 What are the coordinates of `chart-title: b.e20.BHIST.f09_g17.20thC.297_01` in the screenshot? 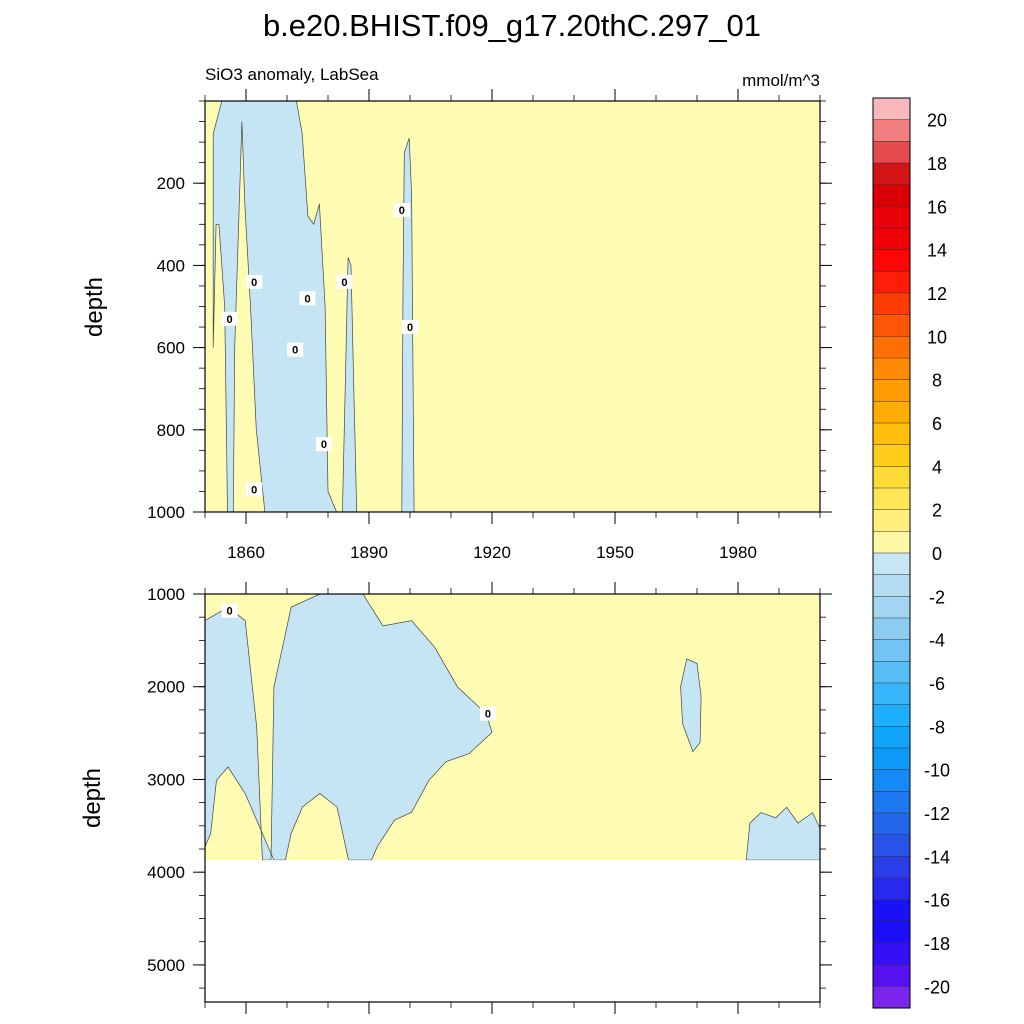 It's located at (512, 25).